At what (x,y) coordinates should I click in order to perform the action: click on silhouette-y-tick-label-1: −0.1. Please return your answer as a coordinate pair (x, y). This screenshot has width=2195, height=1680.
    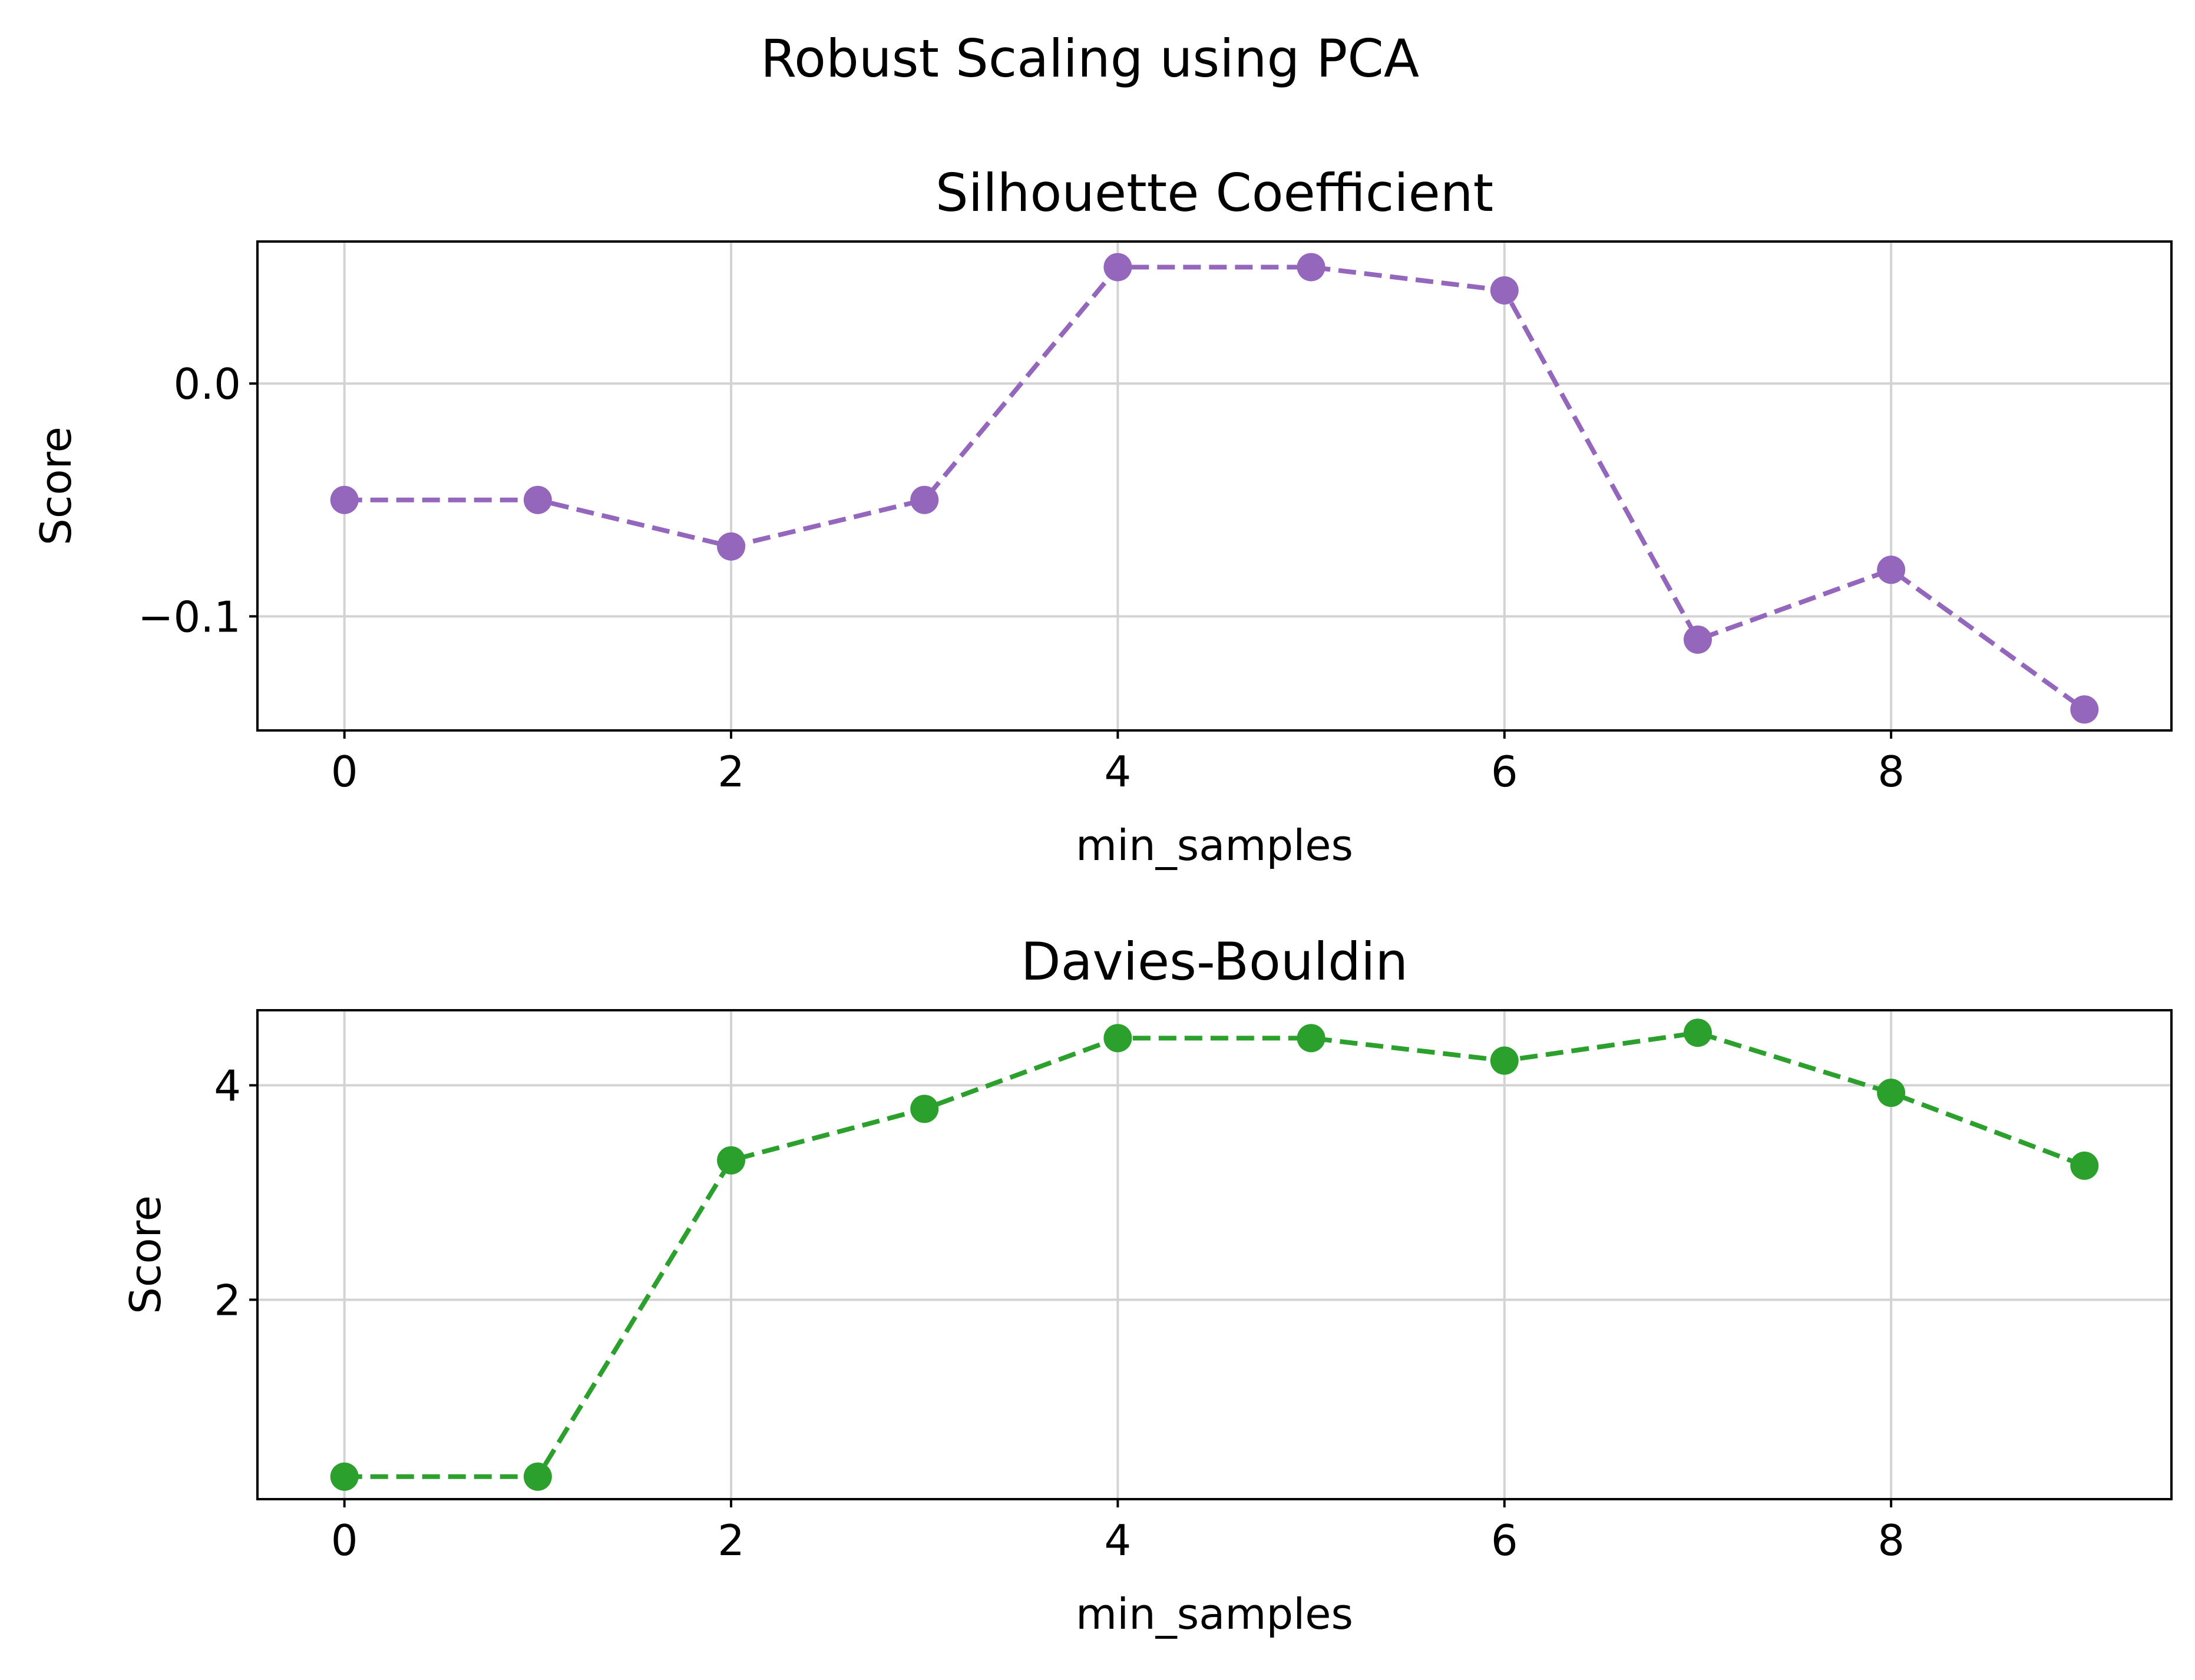
    Looking at the image, I should click on (189, 616).